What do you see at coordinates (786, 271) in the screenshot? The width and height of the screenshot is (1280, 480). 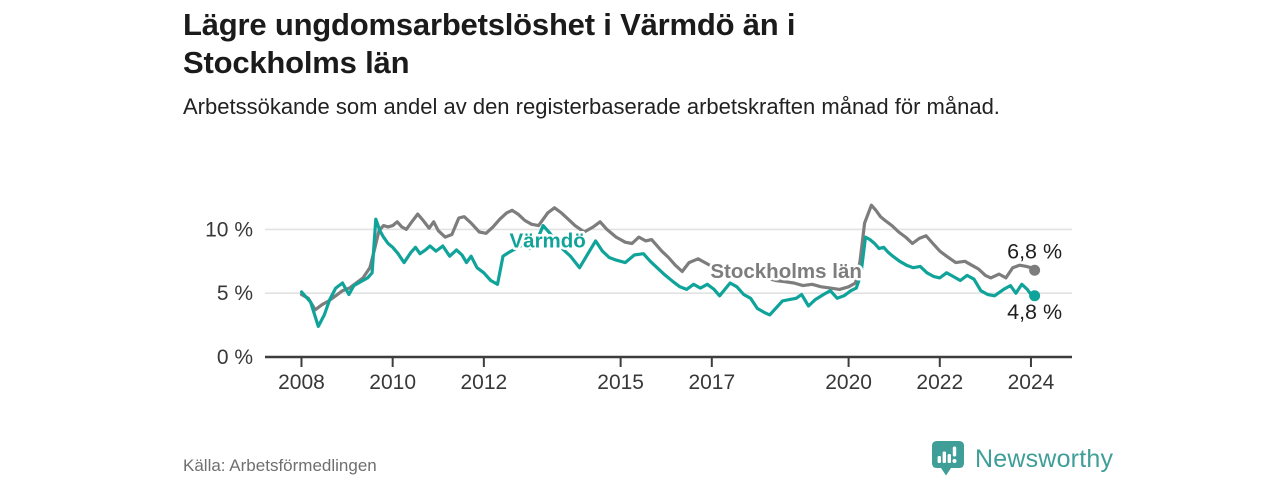 I see `series-inline-label: Stockholms län` at bounding box center [786, 271].